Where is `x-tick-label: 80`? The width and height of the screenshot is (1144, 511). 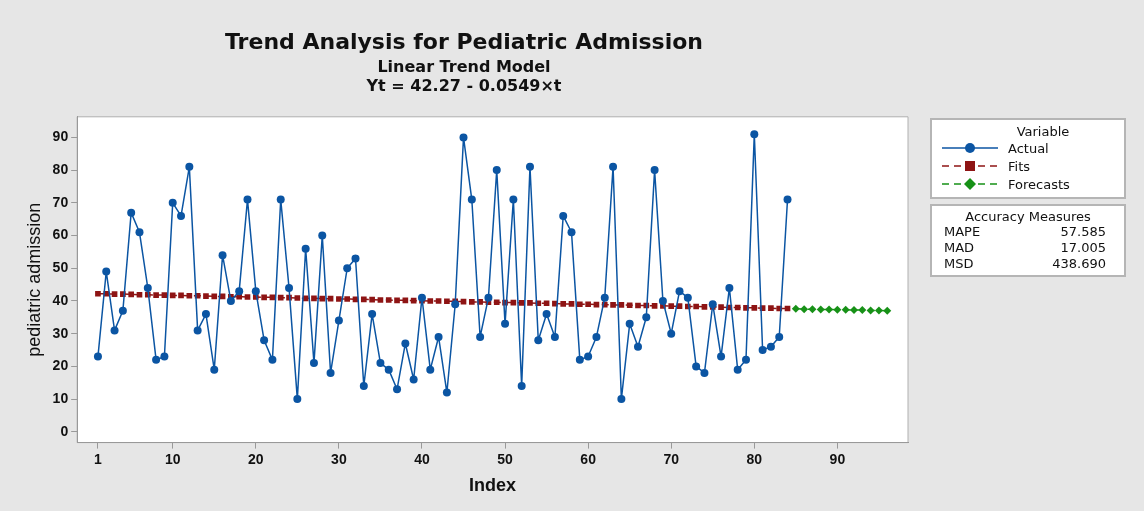 x-tick-label: 80 is located at coordinates (754, 458).